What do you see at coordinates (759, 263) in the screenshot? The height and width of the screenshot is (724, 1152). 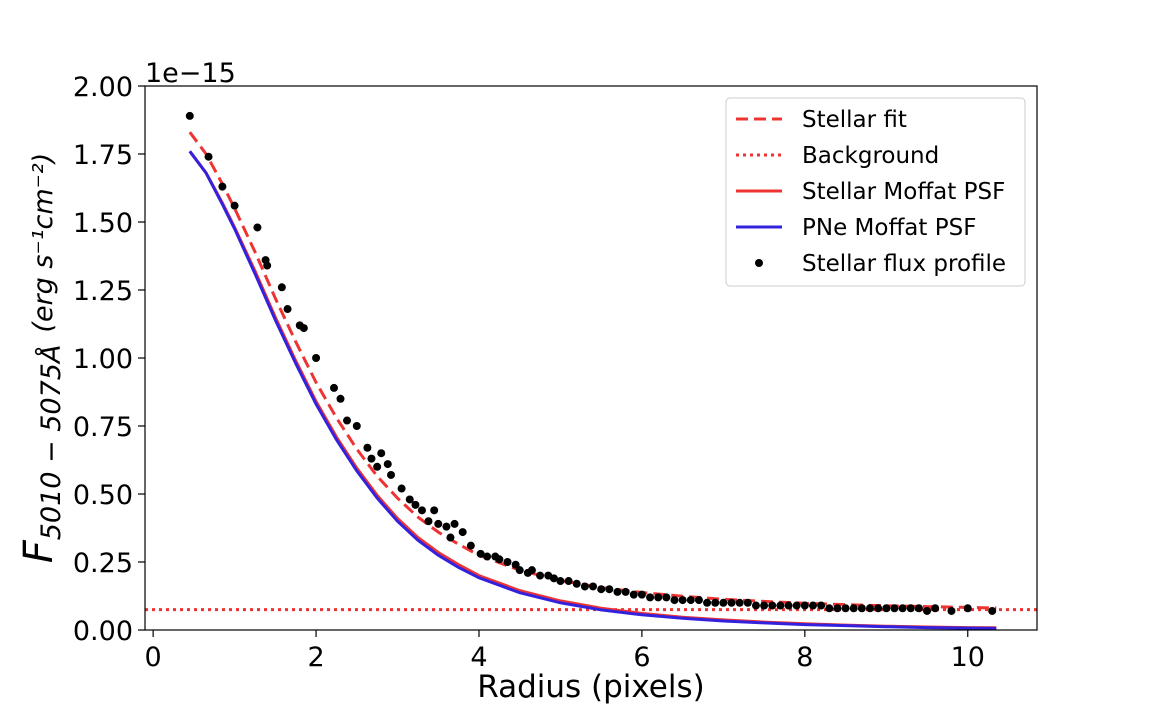 I see `legend-marker` at bounding box center [759, 263].